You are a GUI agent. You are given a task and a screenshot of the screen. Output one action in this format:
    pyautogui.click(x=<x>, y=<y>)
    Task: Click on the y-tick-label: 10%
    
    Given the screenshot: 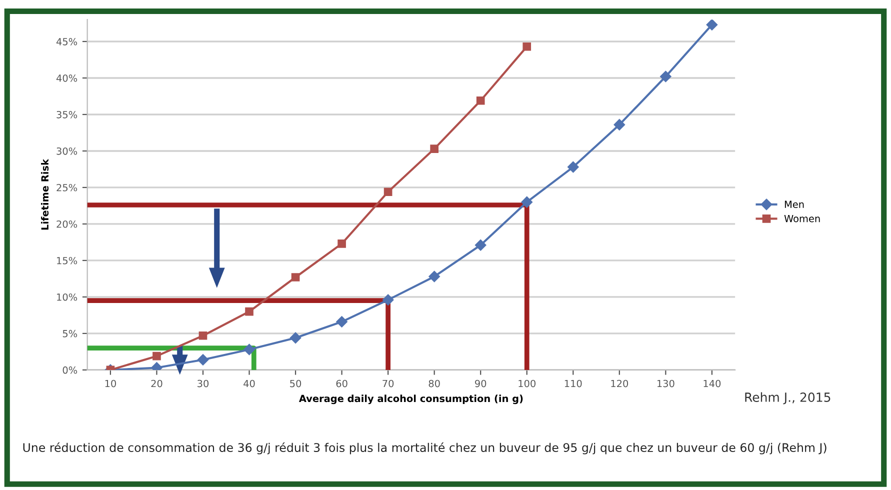 What is the action you would take?
    pyautogui.click(x=67, y=297)
    